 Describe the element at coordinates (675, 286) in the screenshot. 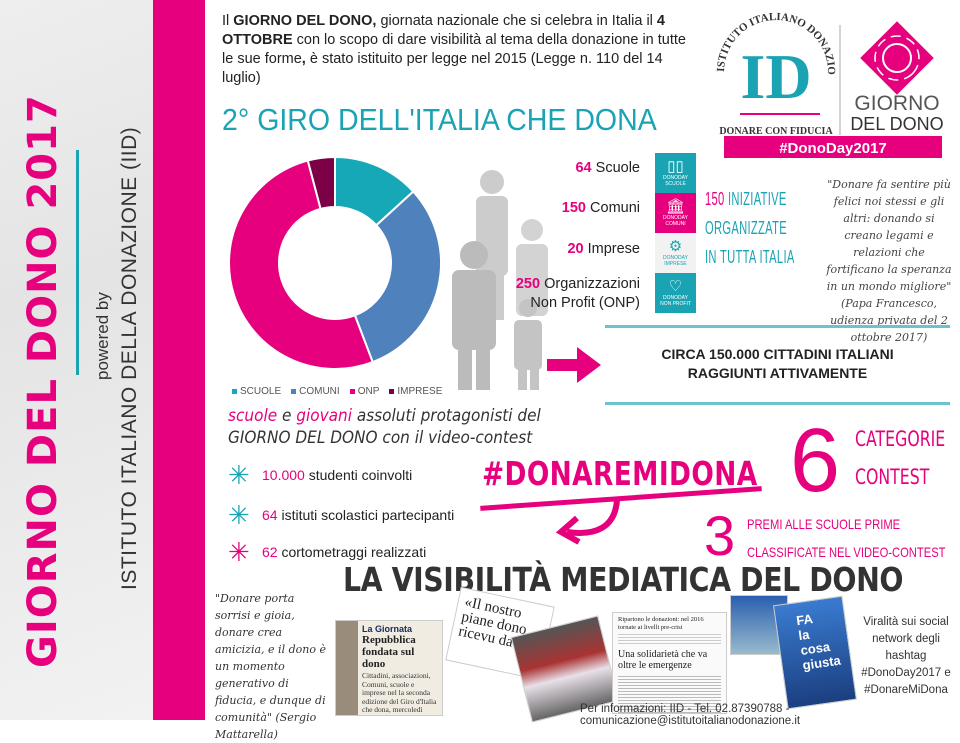

I see `heart-icon: ♡` at that location.